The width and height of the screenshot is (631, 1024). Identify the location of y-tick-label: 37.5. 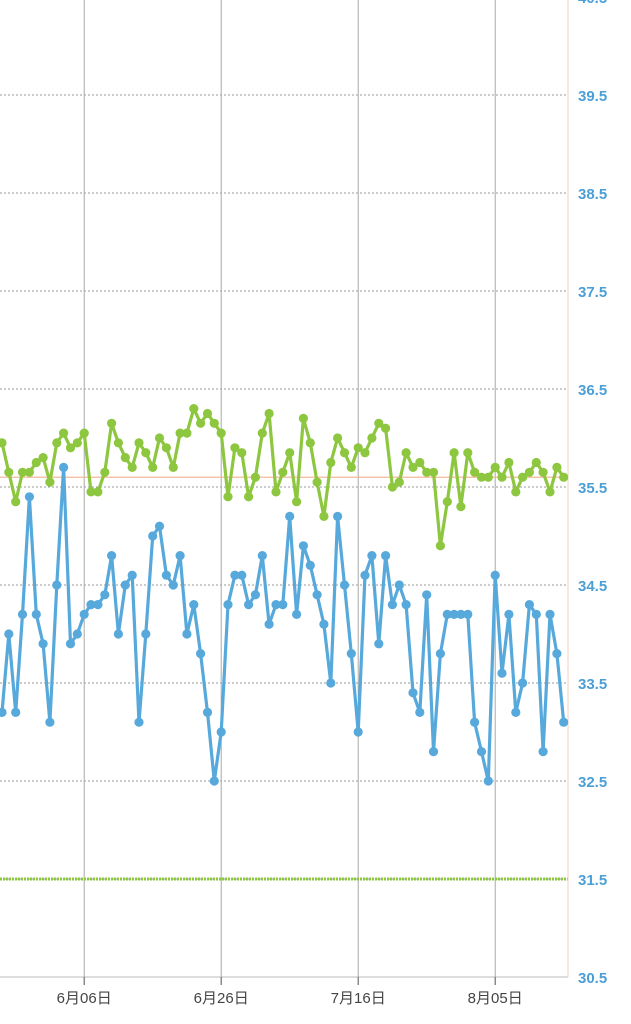
(592, 292).